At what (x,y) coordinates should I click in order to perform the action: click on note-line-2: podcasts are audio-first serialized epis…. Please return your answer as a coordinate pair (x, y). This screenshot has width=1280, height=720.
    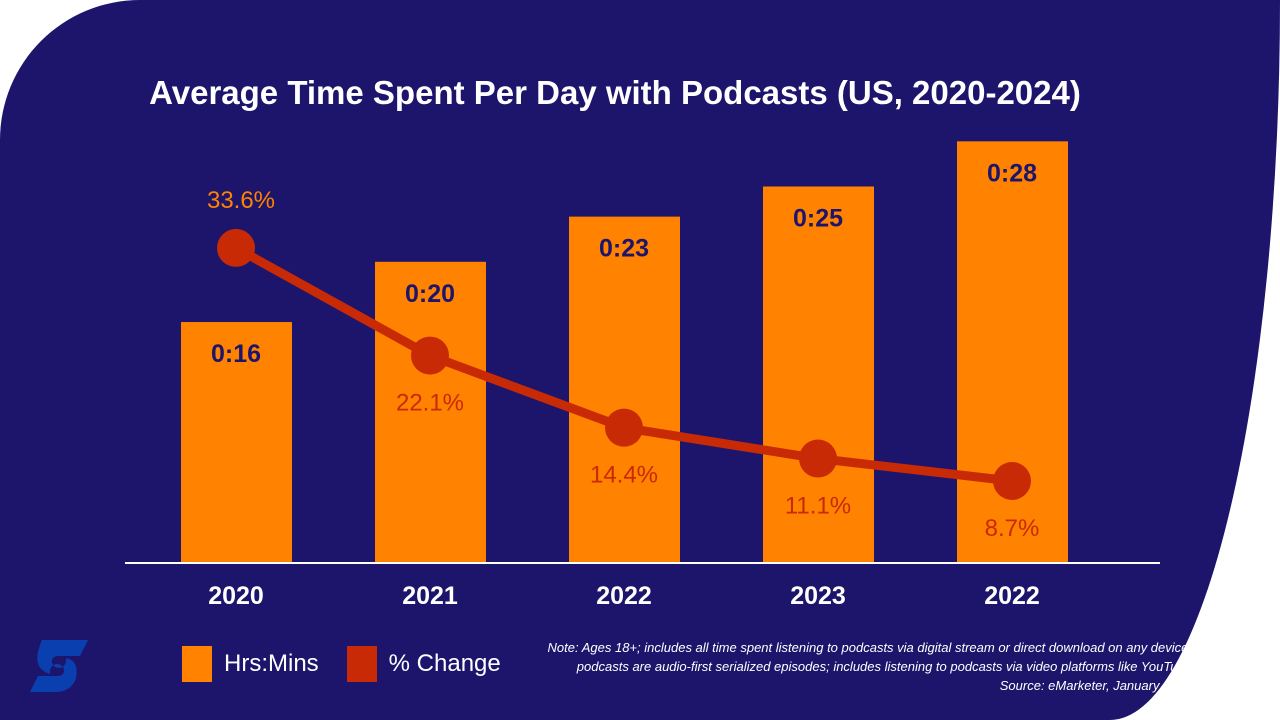
    Looking at the image, I should click on (884, 666).